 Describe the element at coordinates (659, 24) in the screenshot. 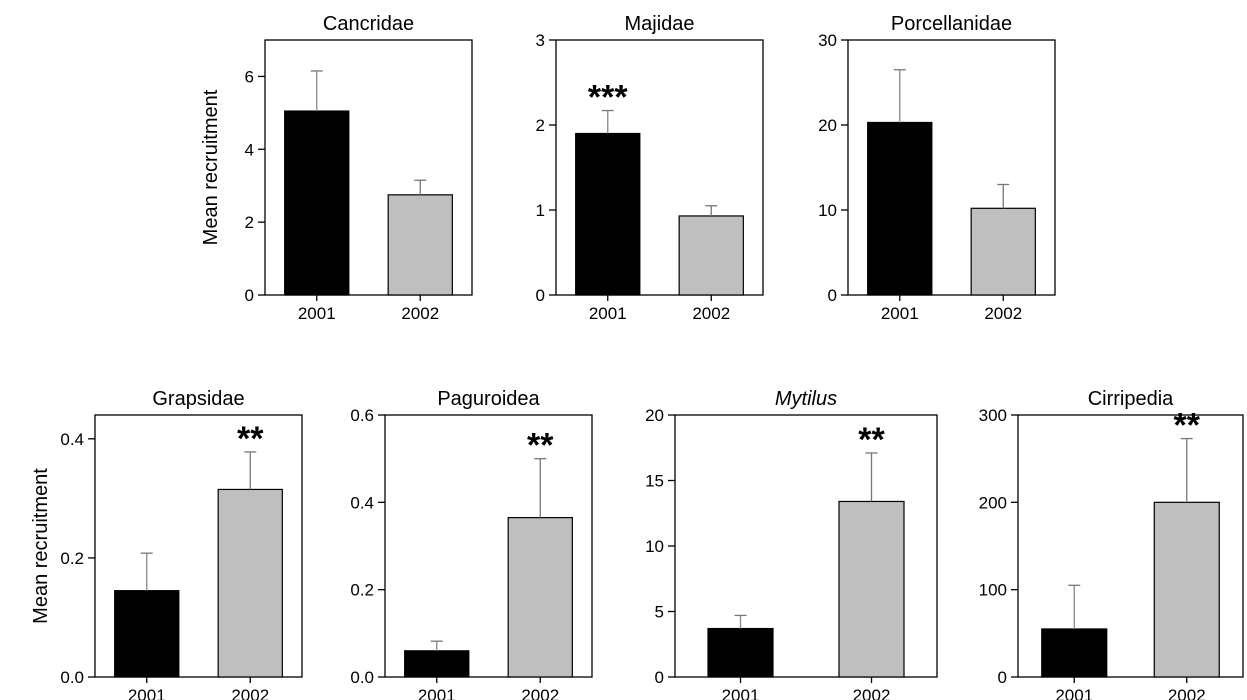

I see `panel-title: Majidae` at that location.